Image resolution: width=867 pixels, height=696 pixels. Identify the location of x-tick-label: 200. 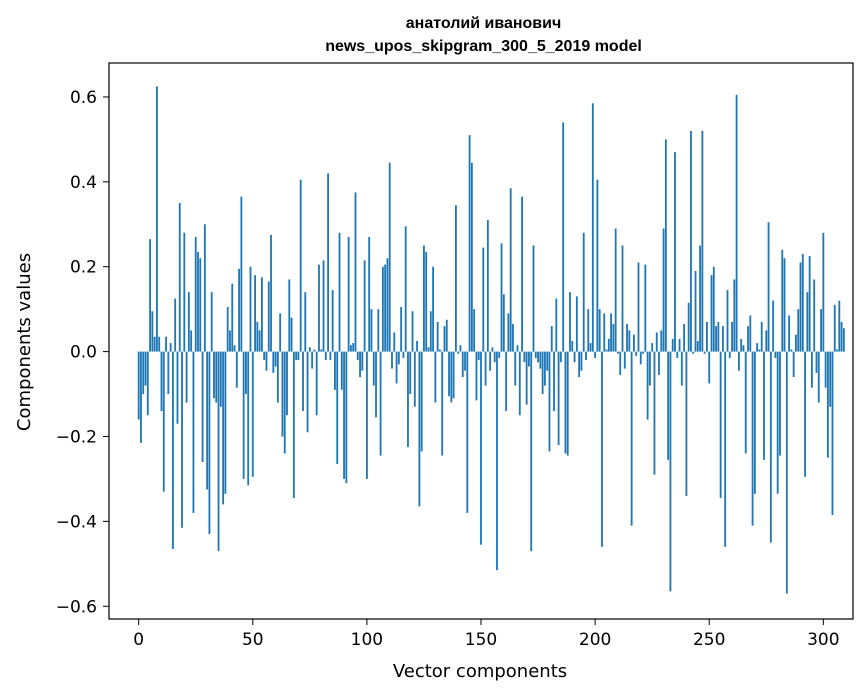
(595, 640).